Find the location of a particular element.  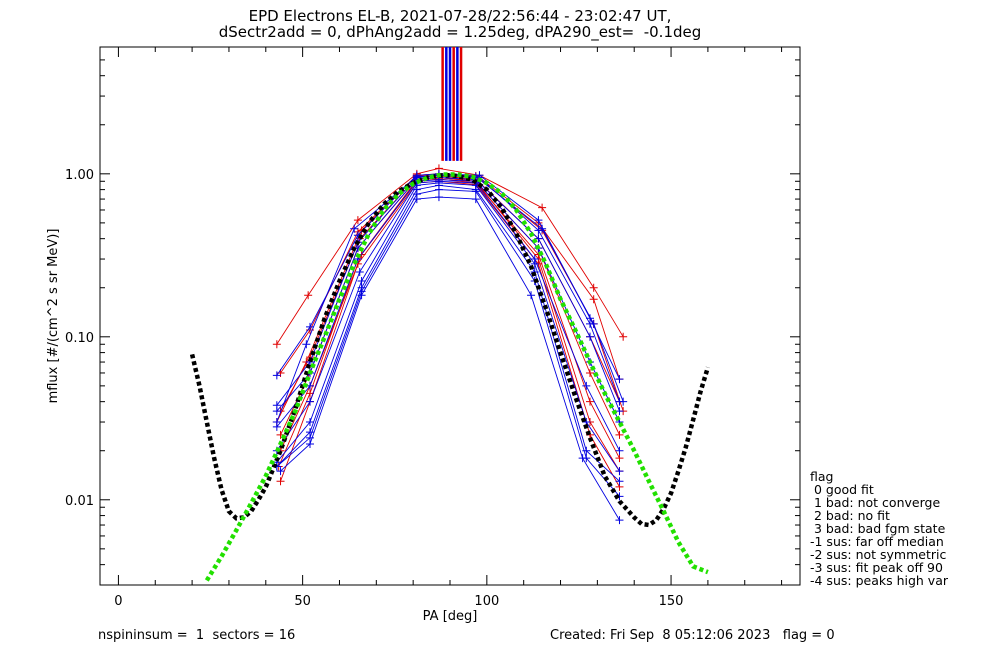

x-tick-label: 100 is located at coordinates (486, 601).